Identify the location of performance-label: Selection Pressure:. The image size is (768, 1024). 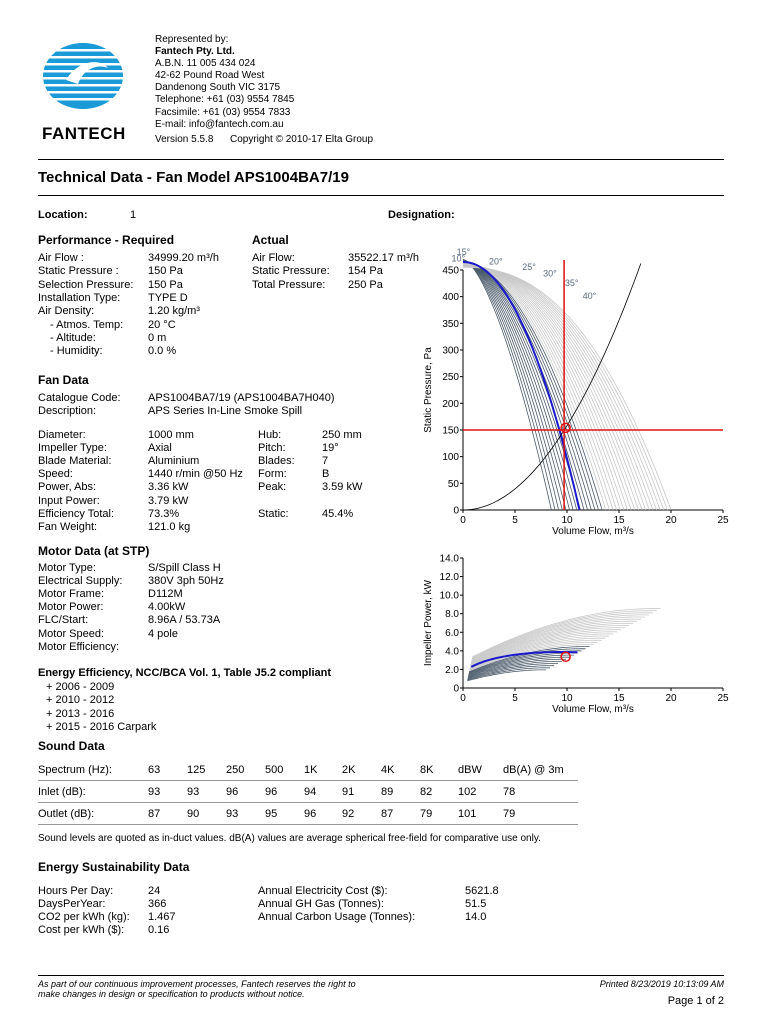
(86, 284).